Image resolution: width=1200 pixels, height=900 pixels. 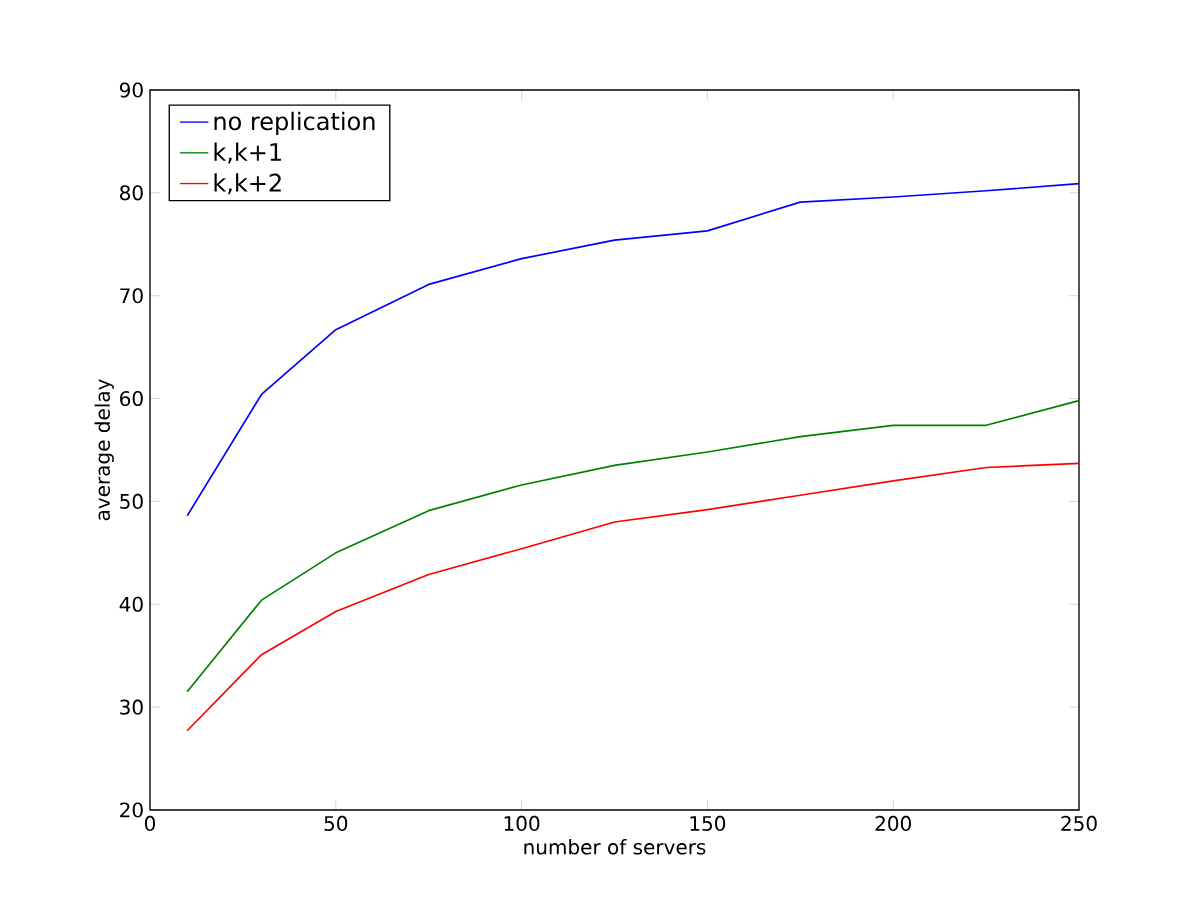 I want to click on legend-label: no replication, so click(x=294, y=123).